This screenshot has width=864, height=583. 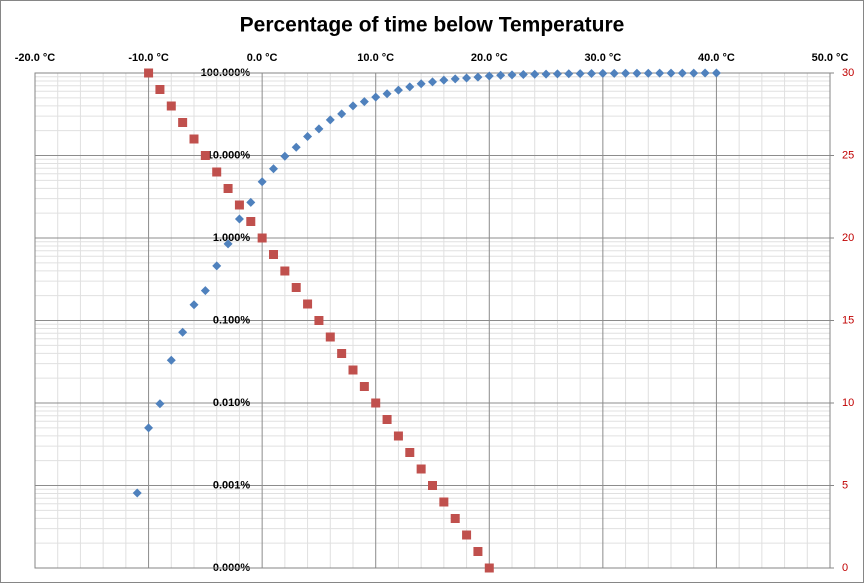 What do you see at coordinates (375, 58) in the screenshot?
I see `x-tick-label: 10.0 °C` at bounding box center [375, 58].